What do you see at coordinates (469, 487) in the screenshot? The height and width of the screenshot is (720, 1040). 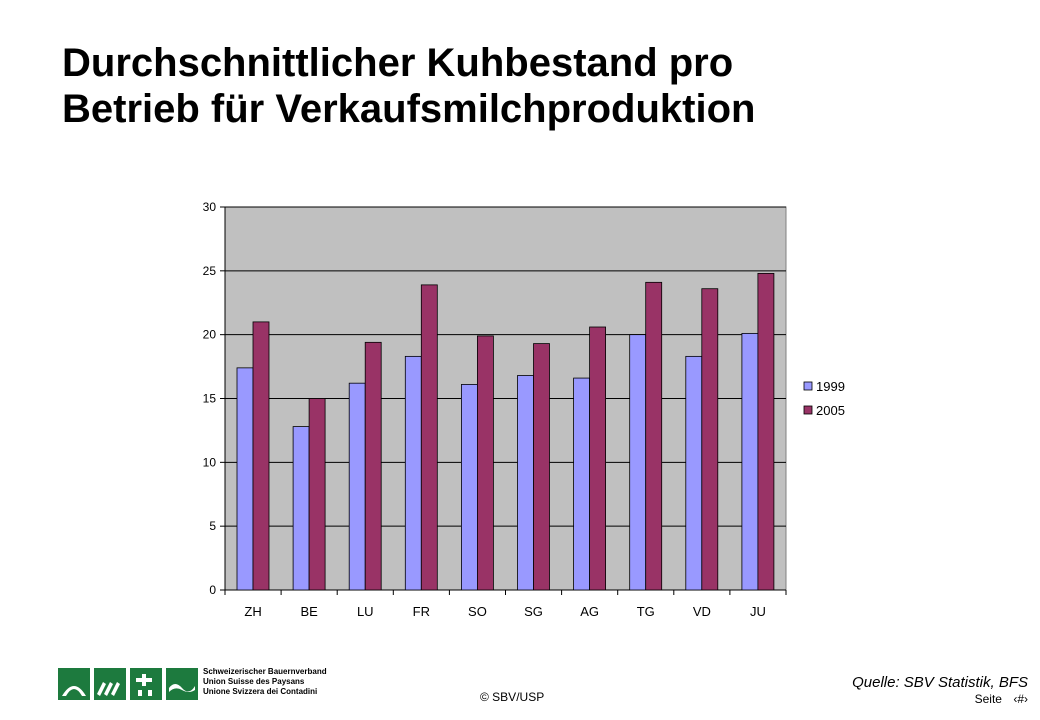 I see `bar-1999-so` at bounding box center [469, 487].